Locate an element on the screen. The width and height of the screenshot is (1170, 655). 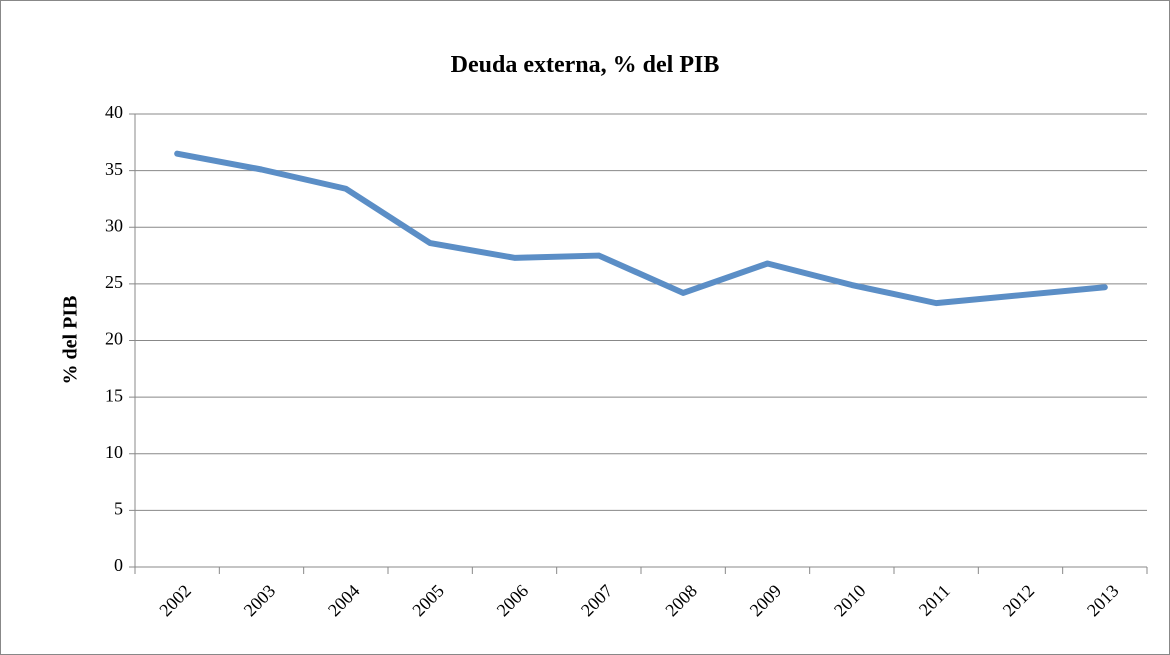
y-axis-title: % del PIB is located at coordinates (71, 340).